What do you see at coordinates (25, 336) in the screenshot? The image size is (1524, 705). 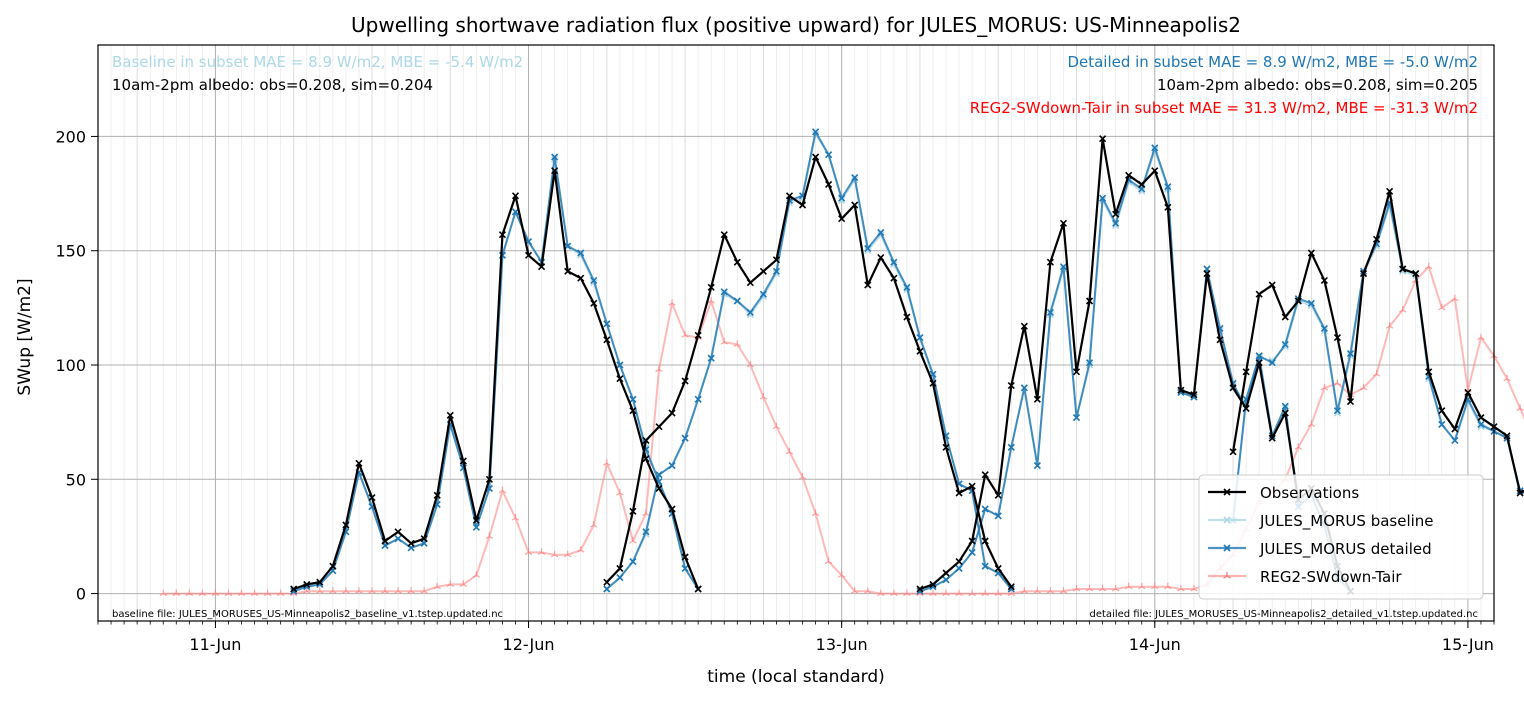 I see `y-axis-label: SWup [W/m2]` at bounding box center [25, 336].